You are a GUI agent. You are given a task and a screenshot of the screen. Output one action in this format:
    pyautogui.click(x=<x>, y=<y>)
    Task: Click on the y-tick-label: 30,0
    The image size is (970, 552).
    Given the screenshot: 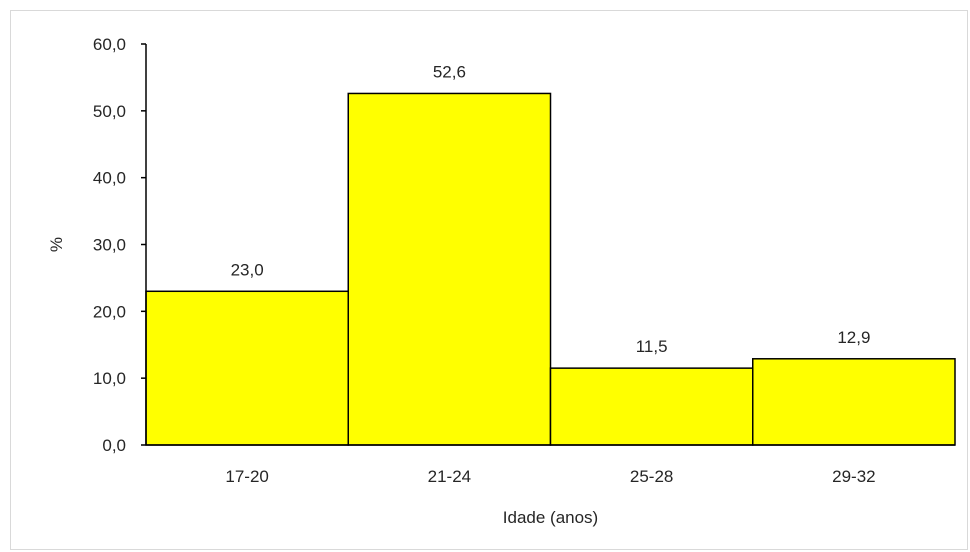 What is the action you would take?
    pyautogui.click(x=109, y=245)
    